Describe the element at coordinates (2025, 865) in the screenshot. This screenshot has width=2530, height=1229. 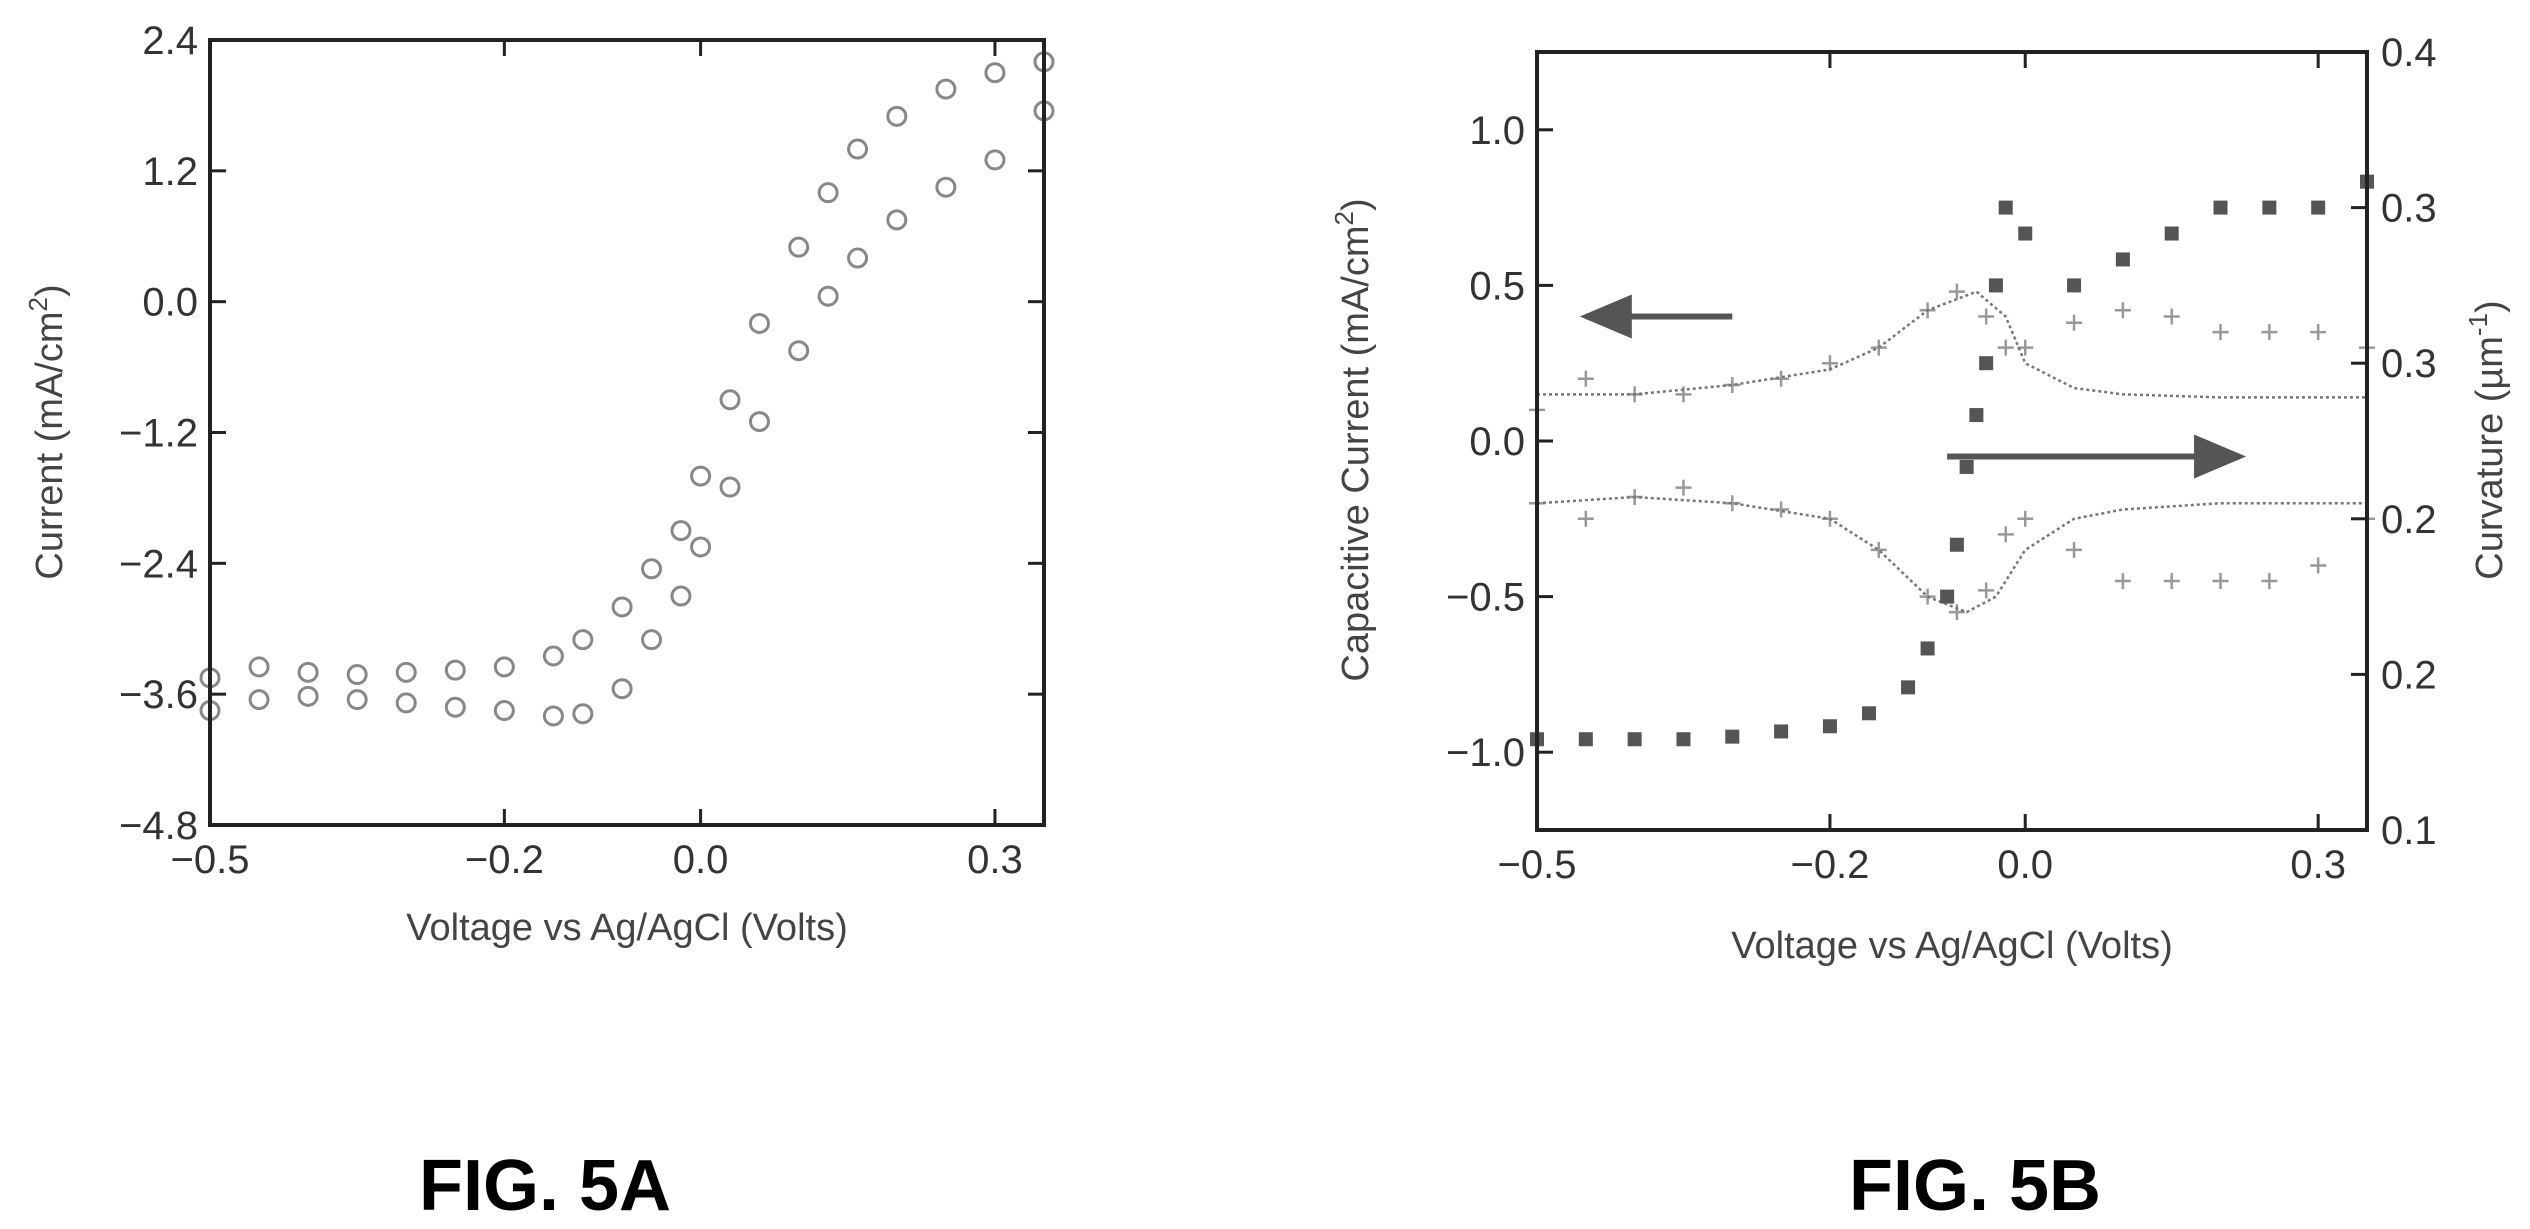
I see `fig-5b-x-tick-label: 0.0` at that location.